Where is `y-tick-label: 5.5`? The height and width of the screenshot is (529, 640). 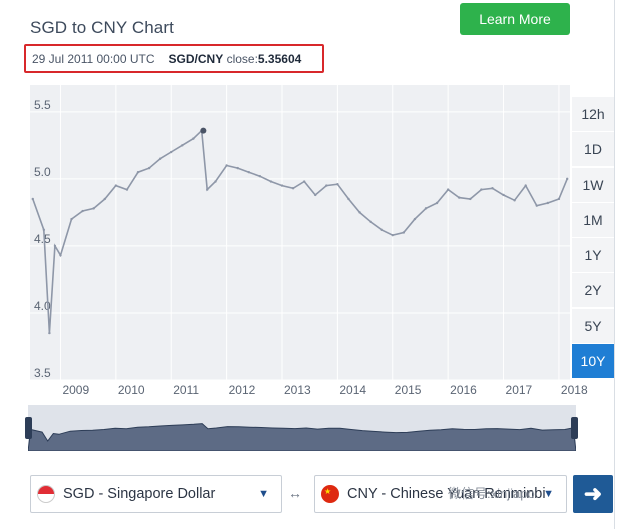
y-tick-label: 5.5 is located at coordinates (42, 105).